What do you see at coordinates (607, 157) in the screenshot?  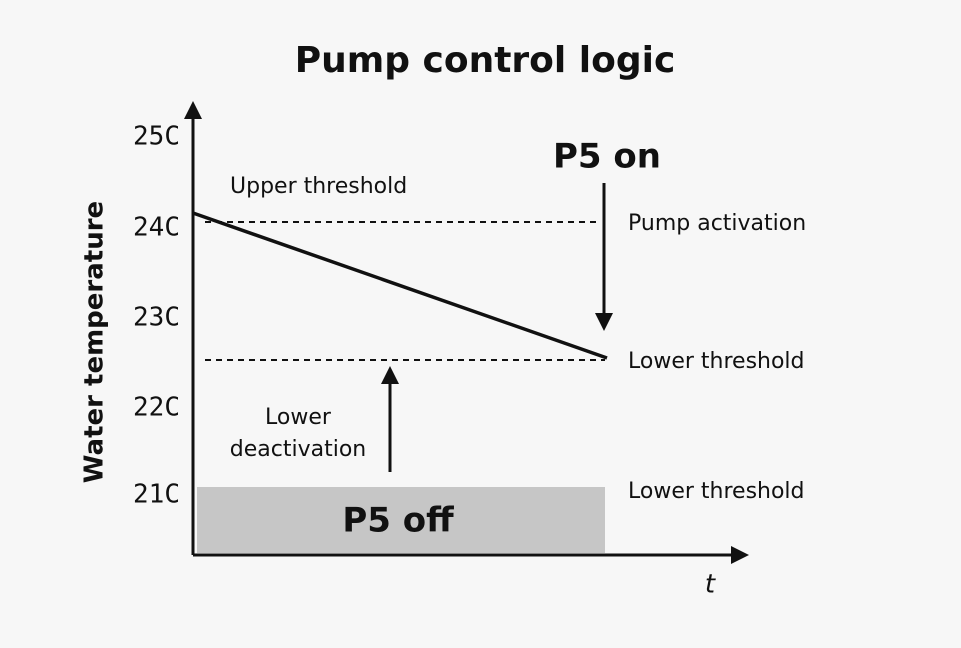 I see `p5-on-label: P5 on` at bounding box center [607, 157].